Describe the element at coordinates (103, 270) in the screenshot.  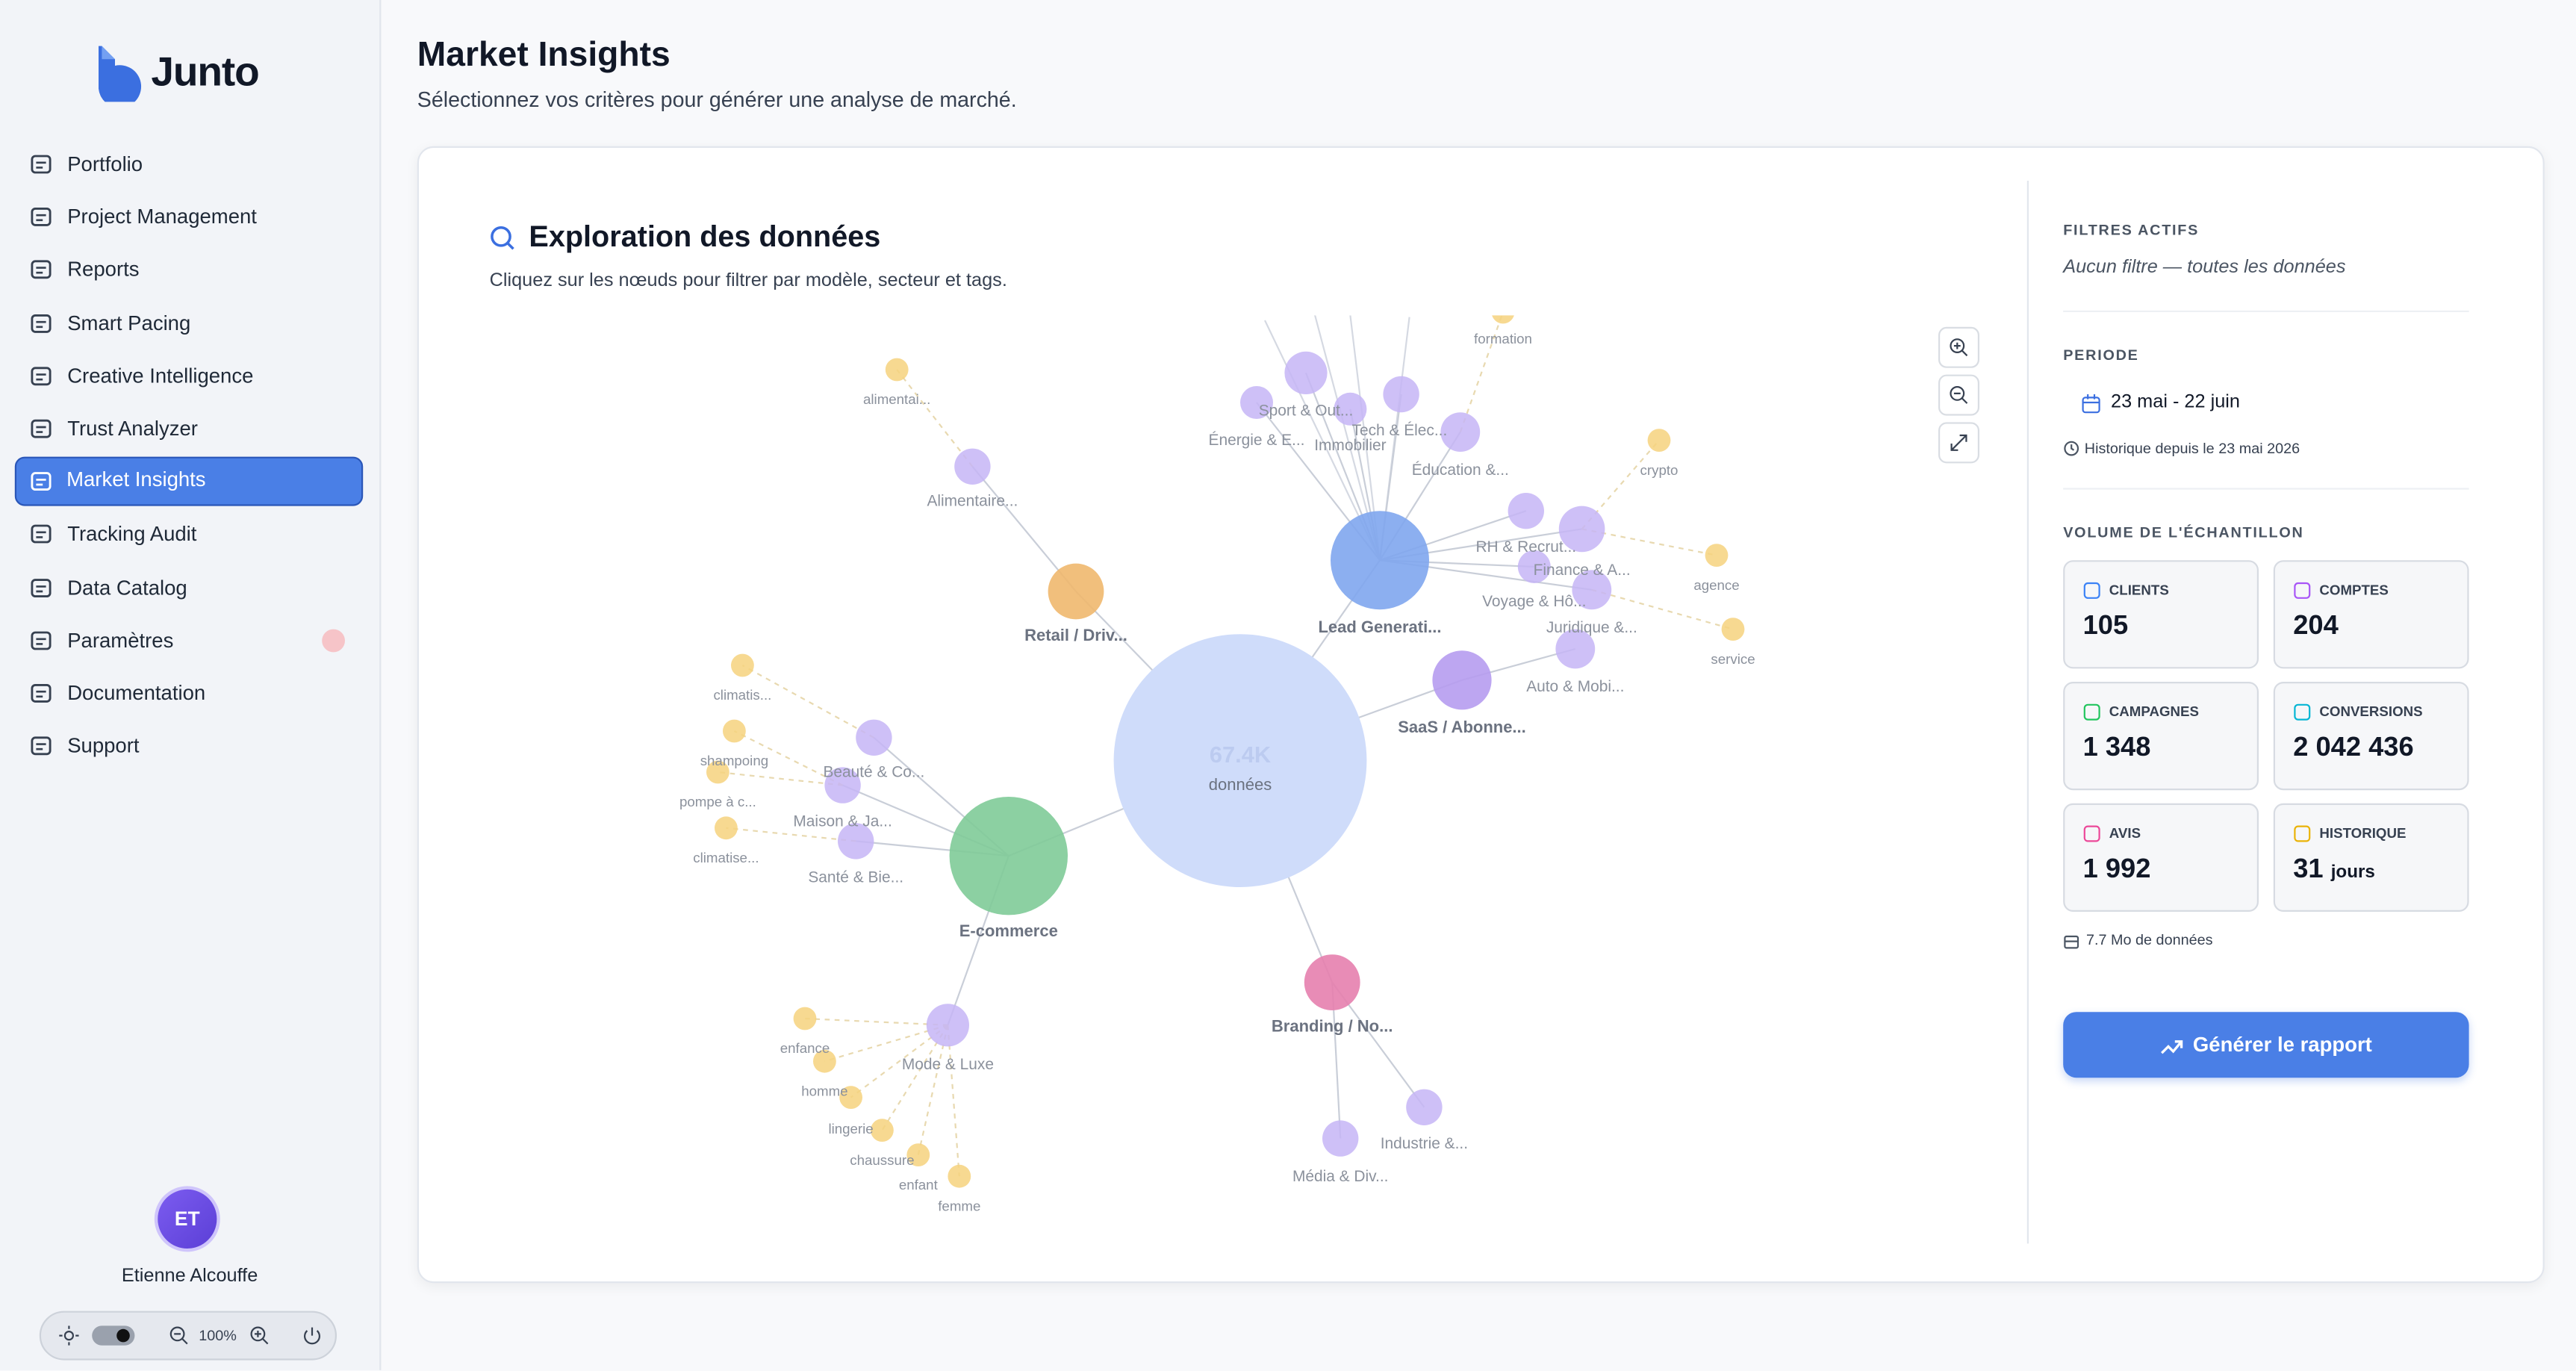
I see `nav-label: Reports` at that location.